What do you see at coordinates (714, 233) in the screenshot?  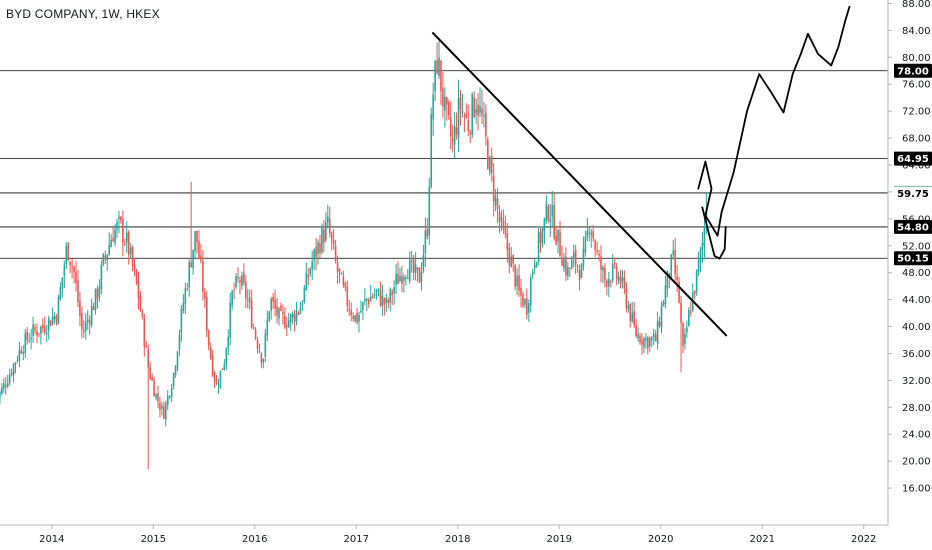 I see `projection-dip` at bounding box center [714, 233].